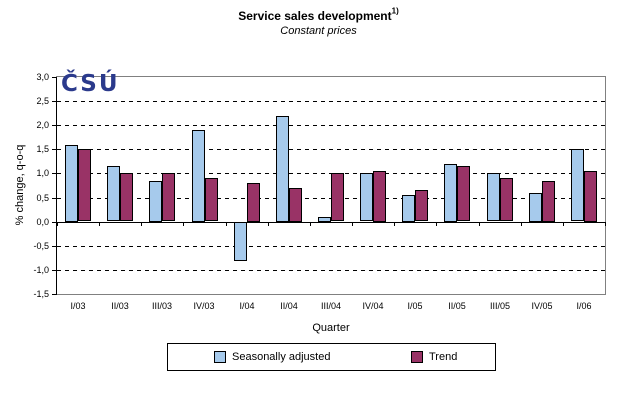 This screenshot has width=637, height=406. What do you see at coordinates (415, 306) in the screenshot?
I see `x-tick-label: I/05` at bounding box center [415, 306].